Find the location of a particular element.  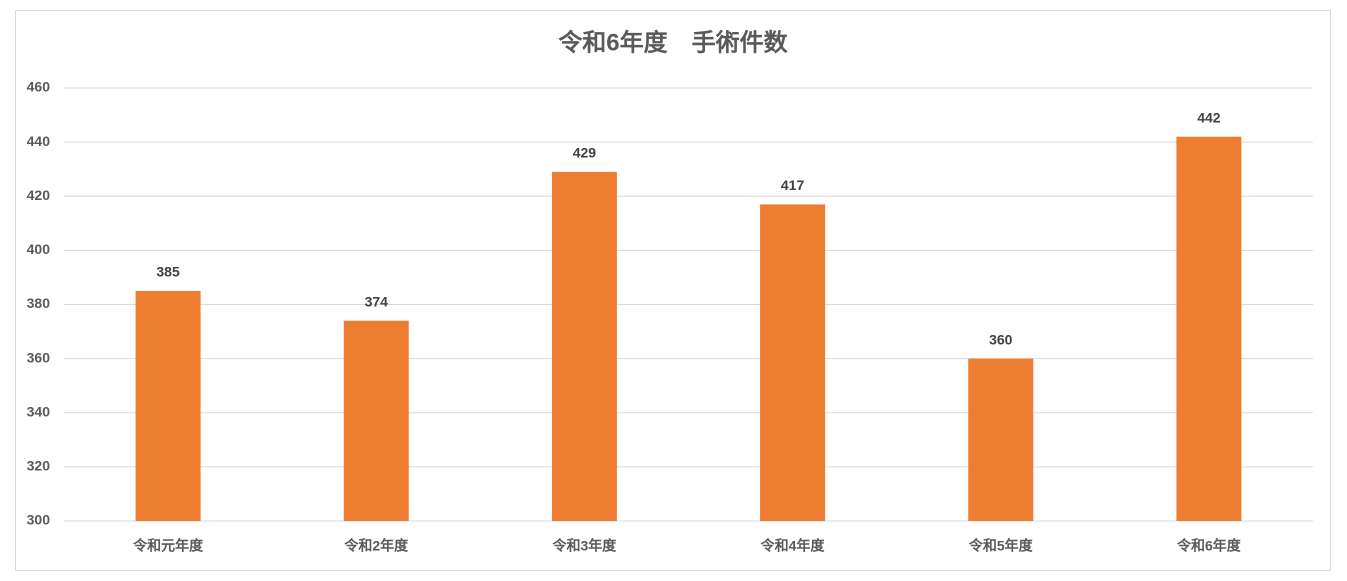

data-label: 429 is located at coordinates (585, 153).